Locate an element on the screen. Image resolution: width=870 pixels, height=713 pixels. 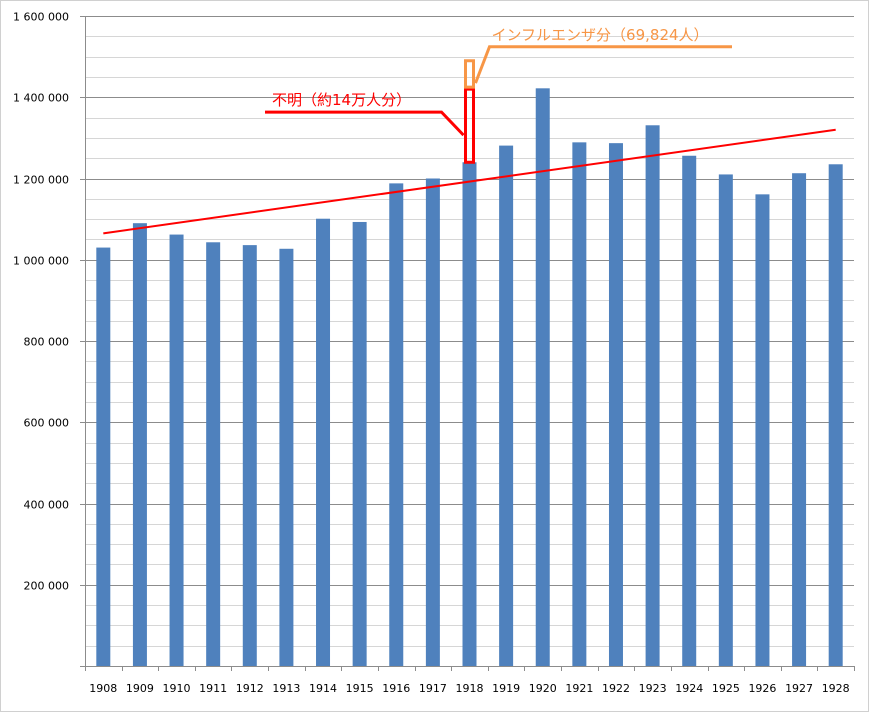
x-tick-label: 1918 is located at coordinates (470, 688).